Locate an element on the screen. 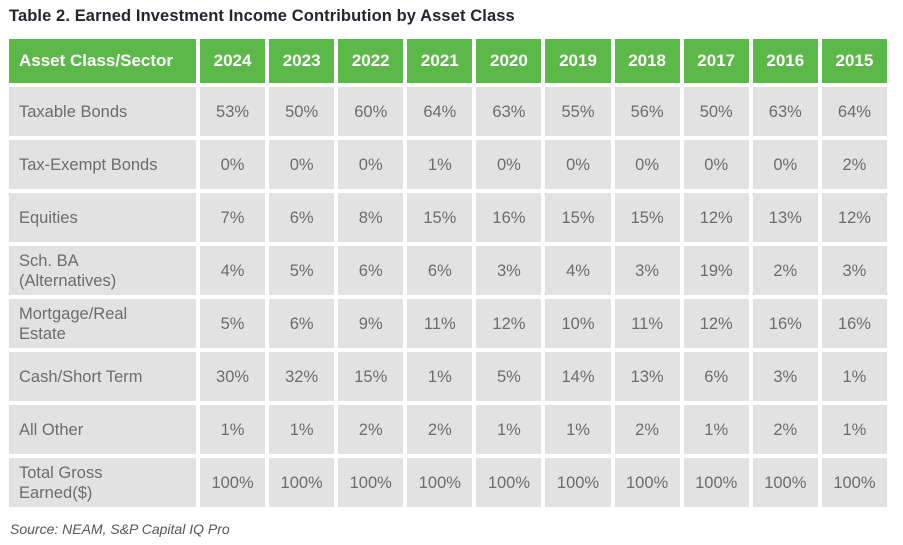  data-cell: 9% is located at coordinates (371, 323).